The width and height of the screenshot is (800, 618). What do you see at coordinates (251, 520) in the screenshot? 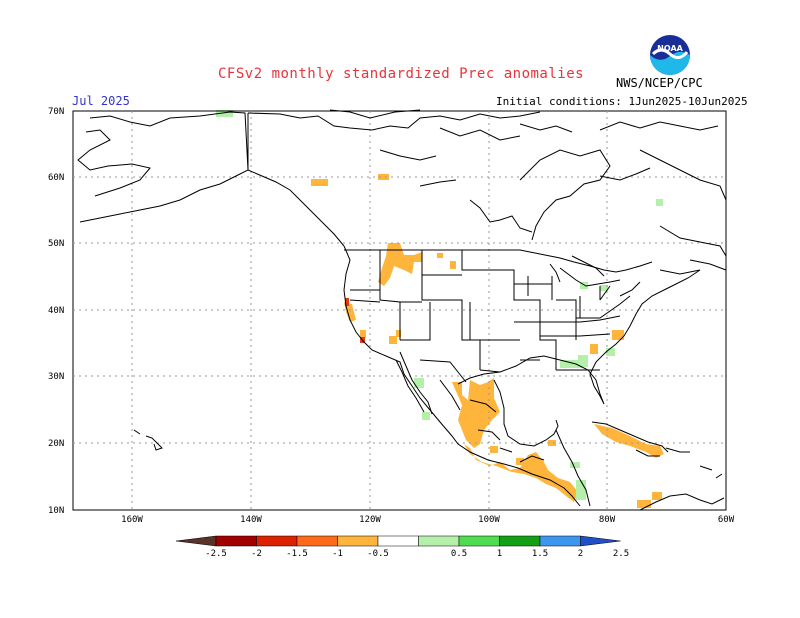
I see `lon-label: 140W` at bounding box center [251, 520].